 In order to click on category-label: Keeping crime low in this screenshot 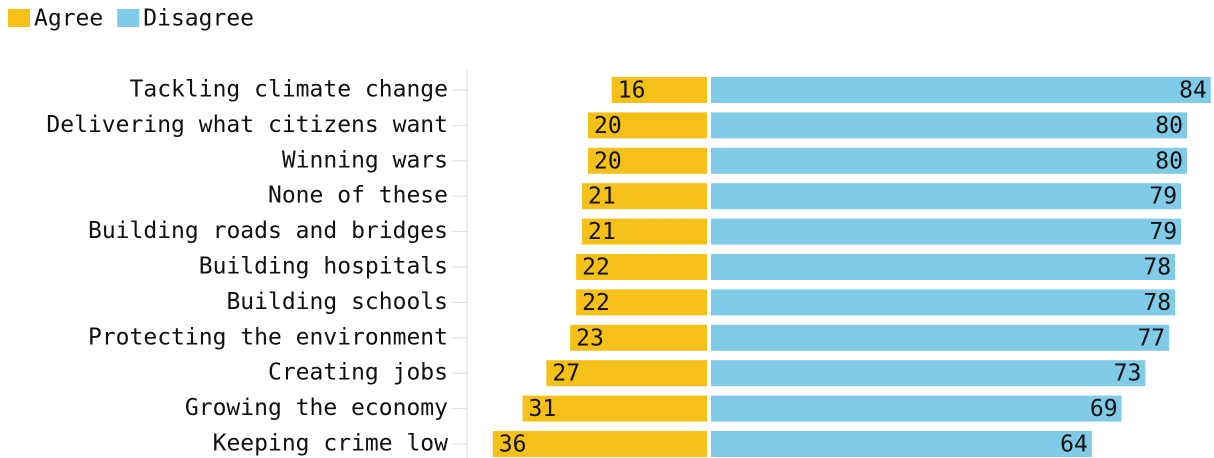, I will do `click(331, 444)`.